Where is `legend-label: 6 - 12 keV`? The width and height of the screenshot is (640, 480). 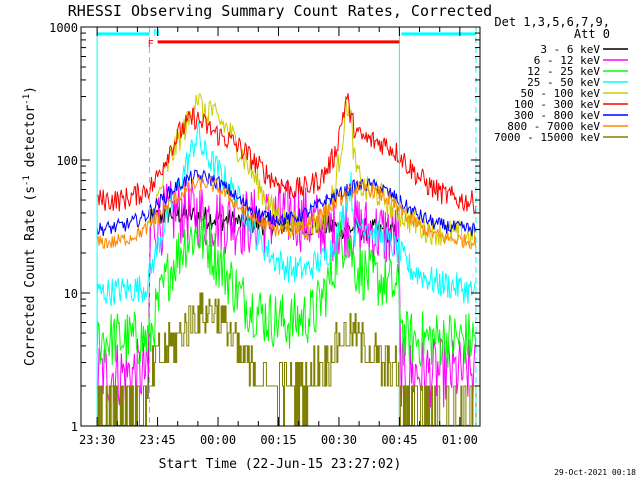 legend-label: 6 - 12 keV is located at coordinates (567, 60).